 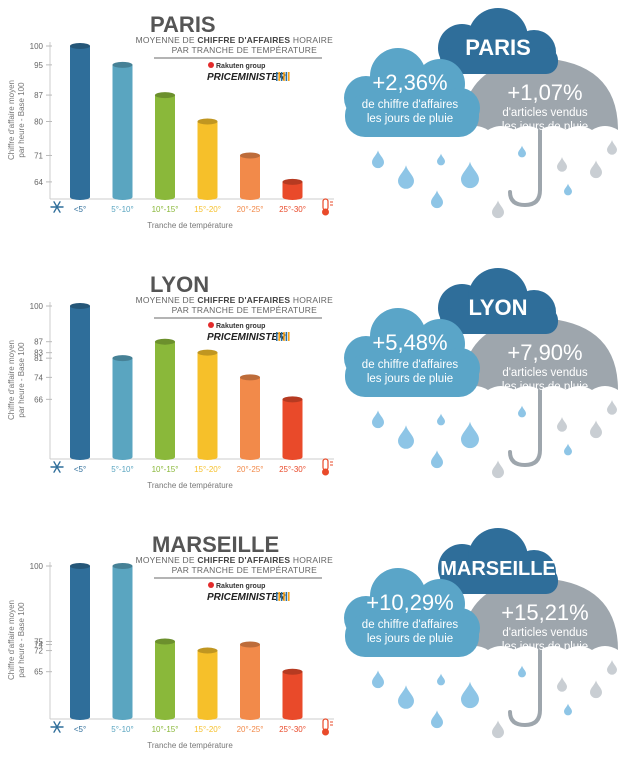 What do you see at coordinates (525, 168) in the screenshot?
I see `umbrella-handle` at bounding box center [525, 168].